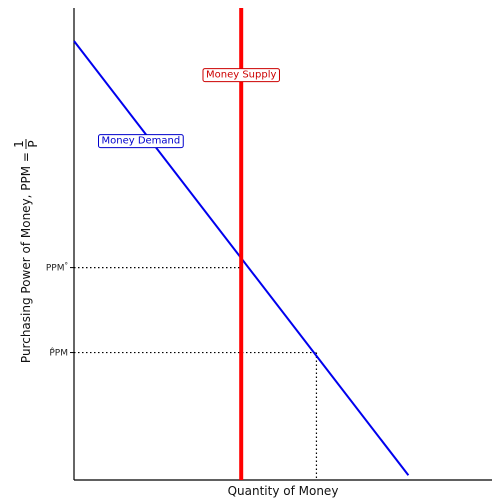 Image resolution: width=504 pixels, height=504 pixels. Describe the element at coordinates (58, 353) in the screenshot. I see `y-tick-label: P̂PM` at that location.